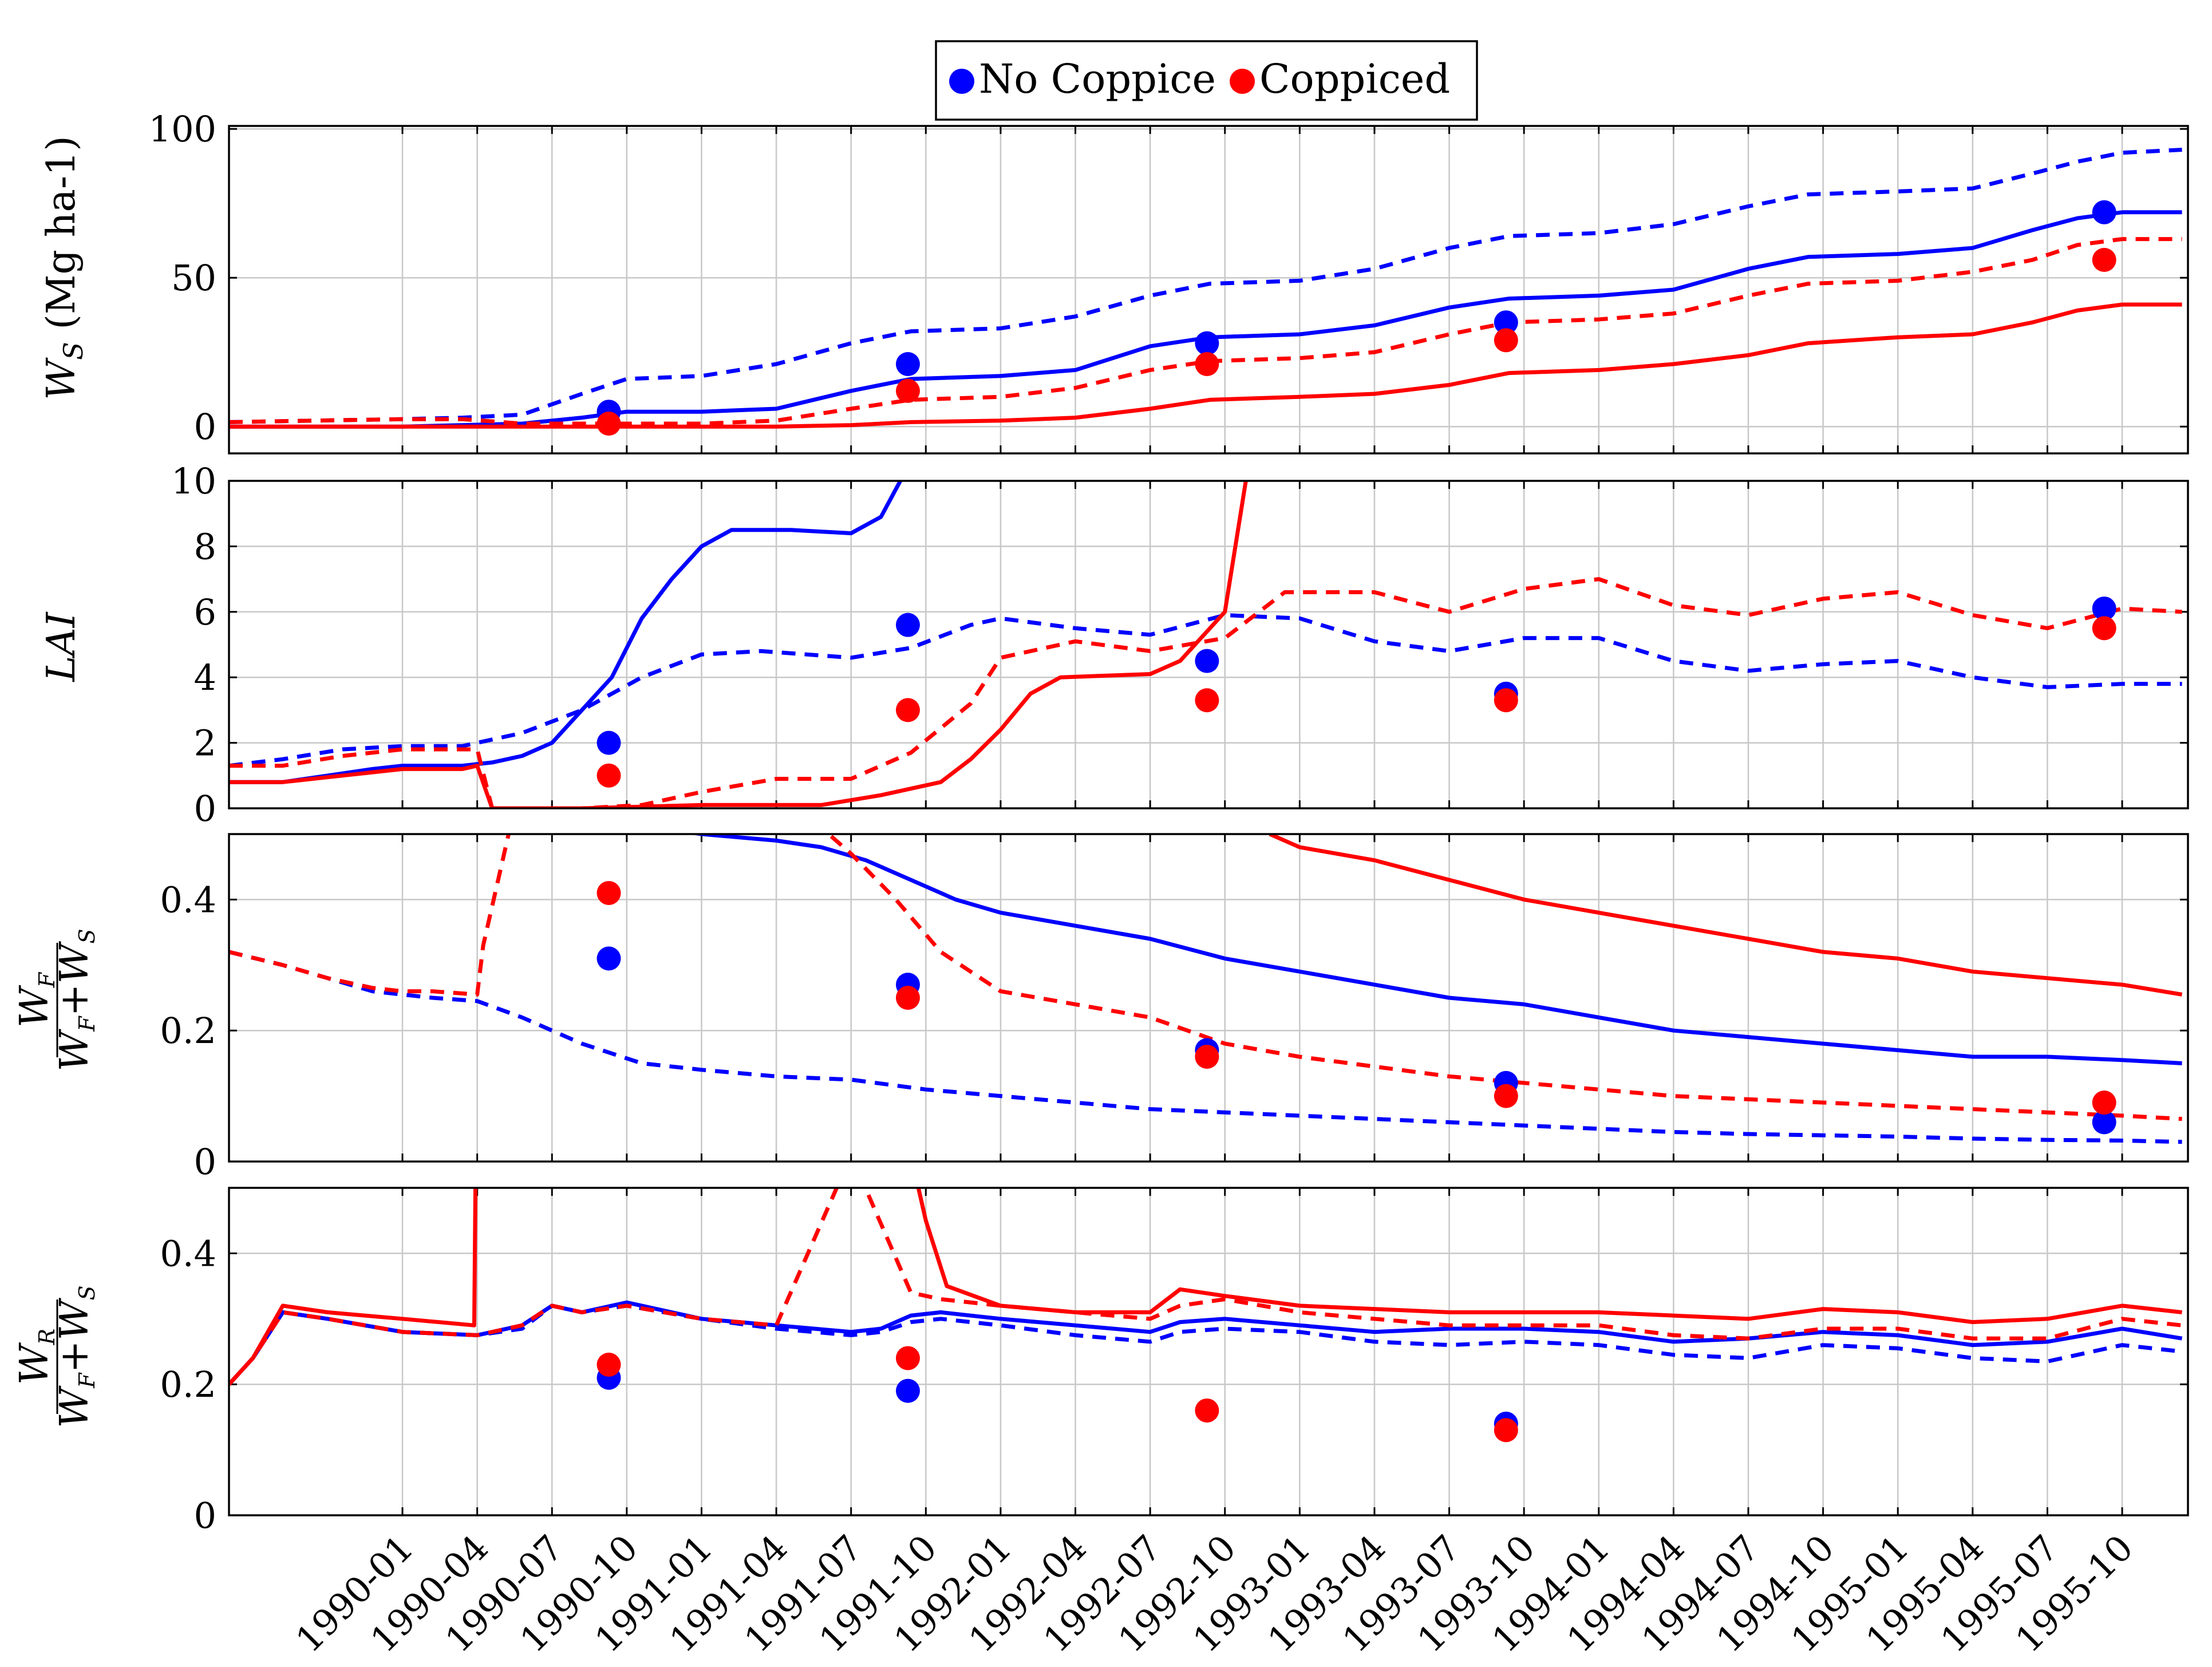 The height and width of the screenshot is (1667, 2212). Describe the element at coordinates (34, 1006) in the screenshot. I see `ylabel-wf-num: W` at that location.